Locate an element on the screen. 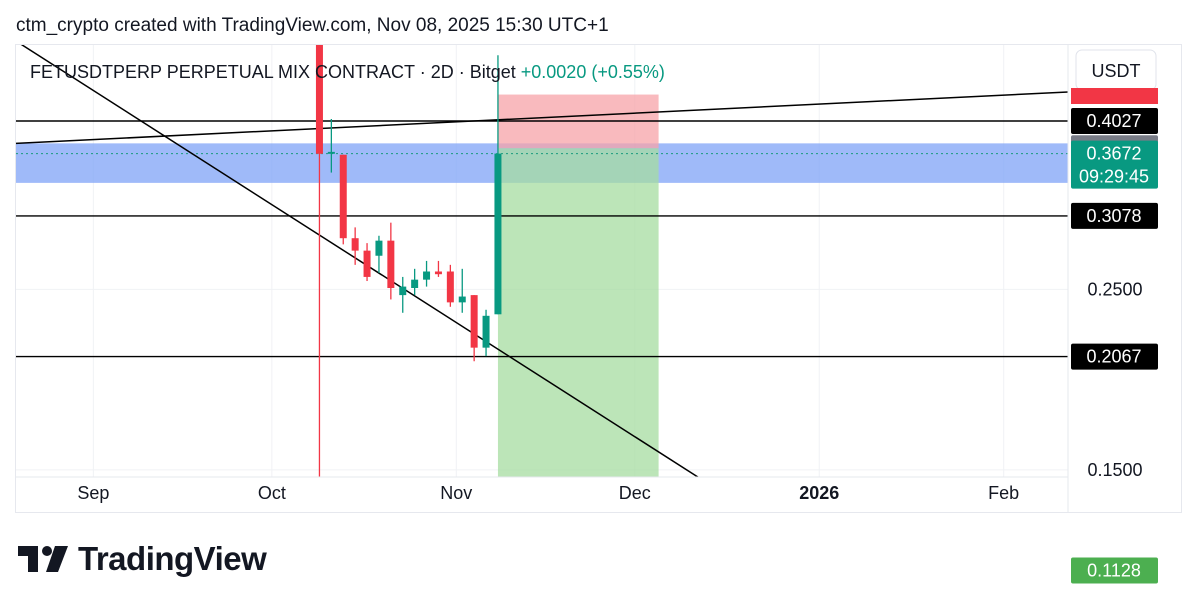 Image resolution: width=1199 pixels, height=609 pixels. x-axis-label: Nov is located at coordinates (456, 493).